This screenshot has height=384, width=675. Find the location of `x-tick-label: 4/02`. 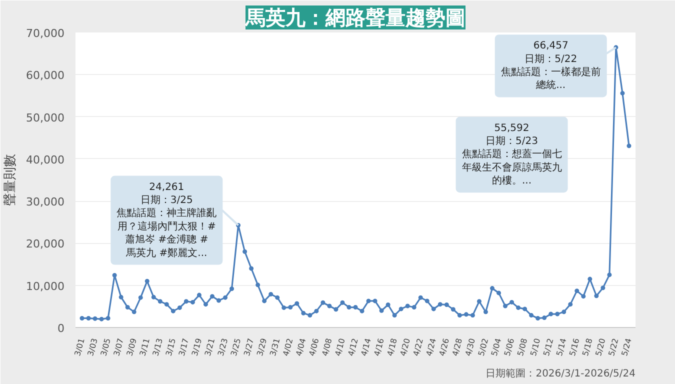

x-tick-label: 4/02 is located at coordinates (288, 347).